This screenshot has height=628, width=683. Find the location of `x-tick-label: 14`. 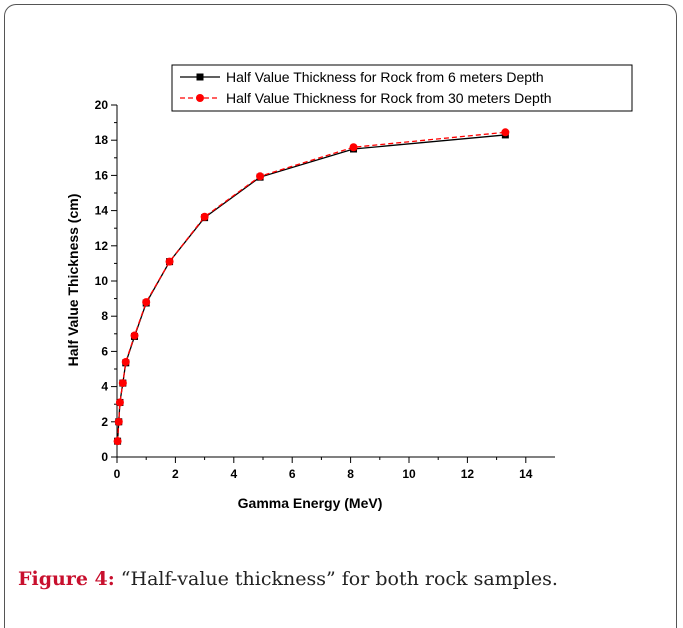

x-tick-label: 14 is located at coordinates (526, 474).